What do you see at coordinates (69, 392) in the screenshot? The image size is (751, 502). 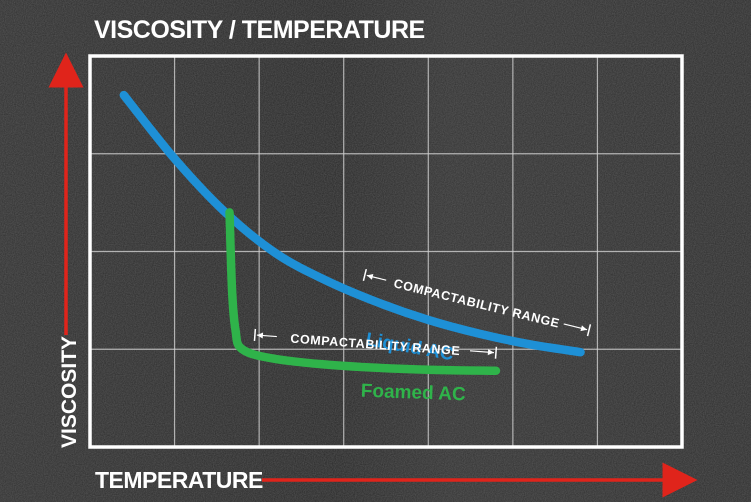 I see `y-axis-label: VISCOSITY` at bounding box center [69, 392].